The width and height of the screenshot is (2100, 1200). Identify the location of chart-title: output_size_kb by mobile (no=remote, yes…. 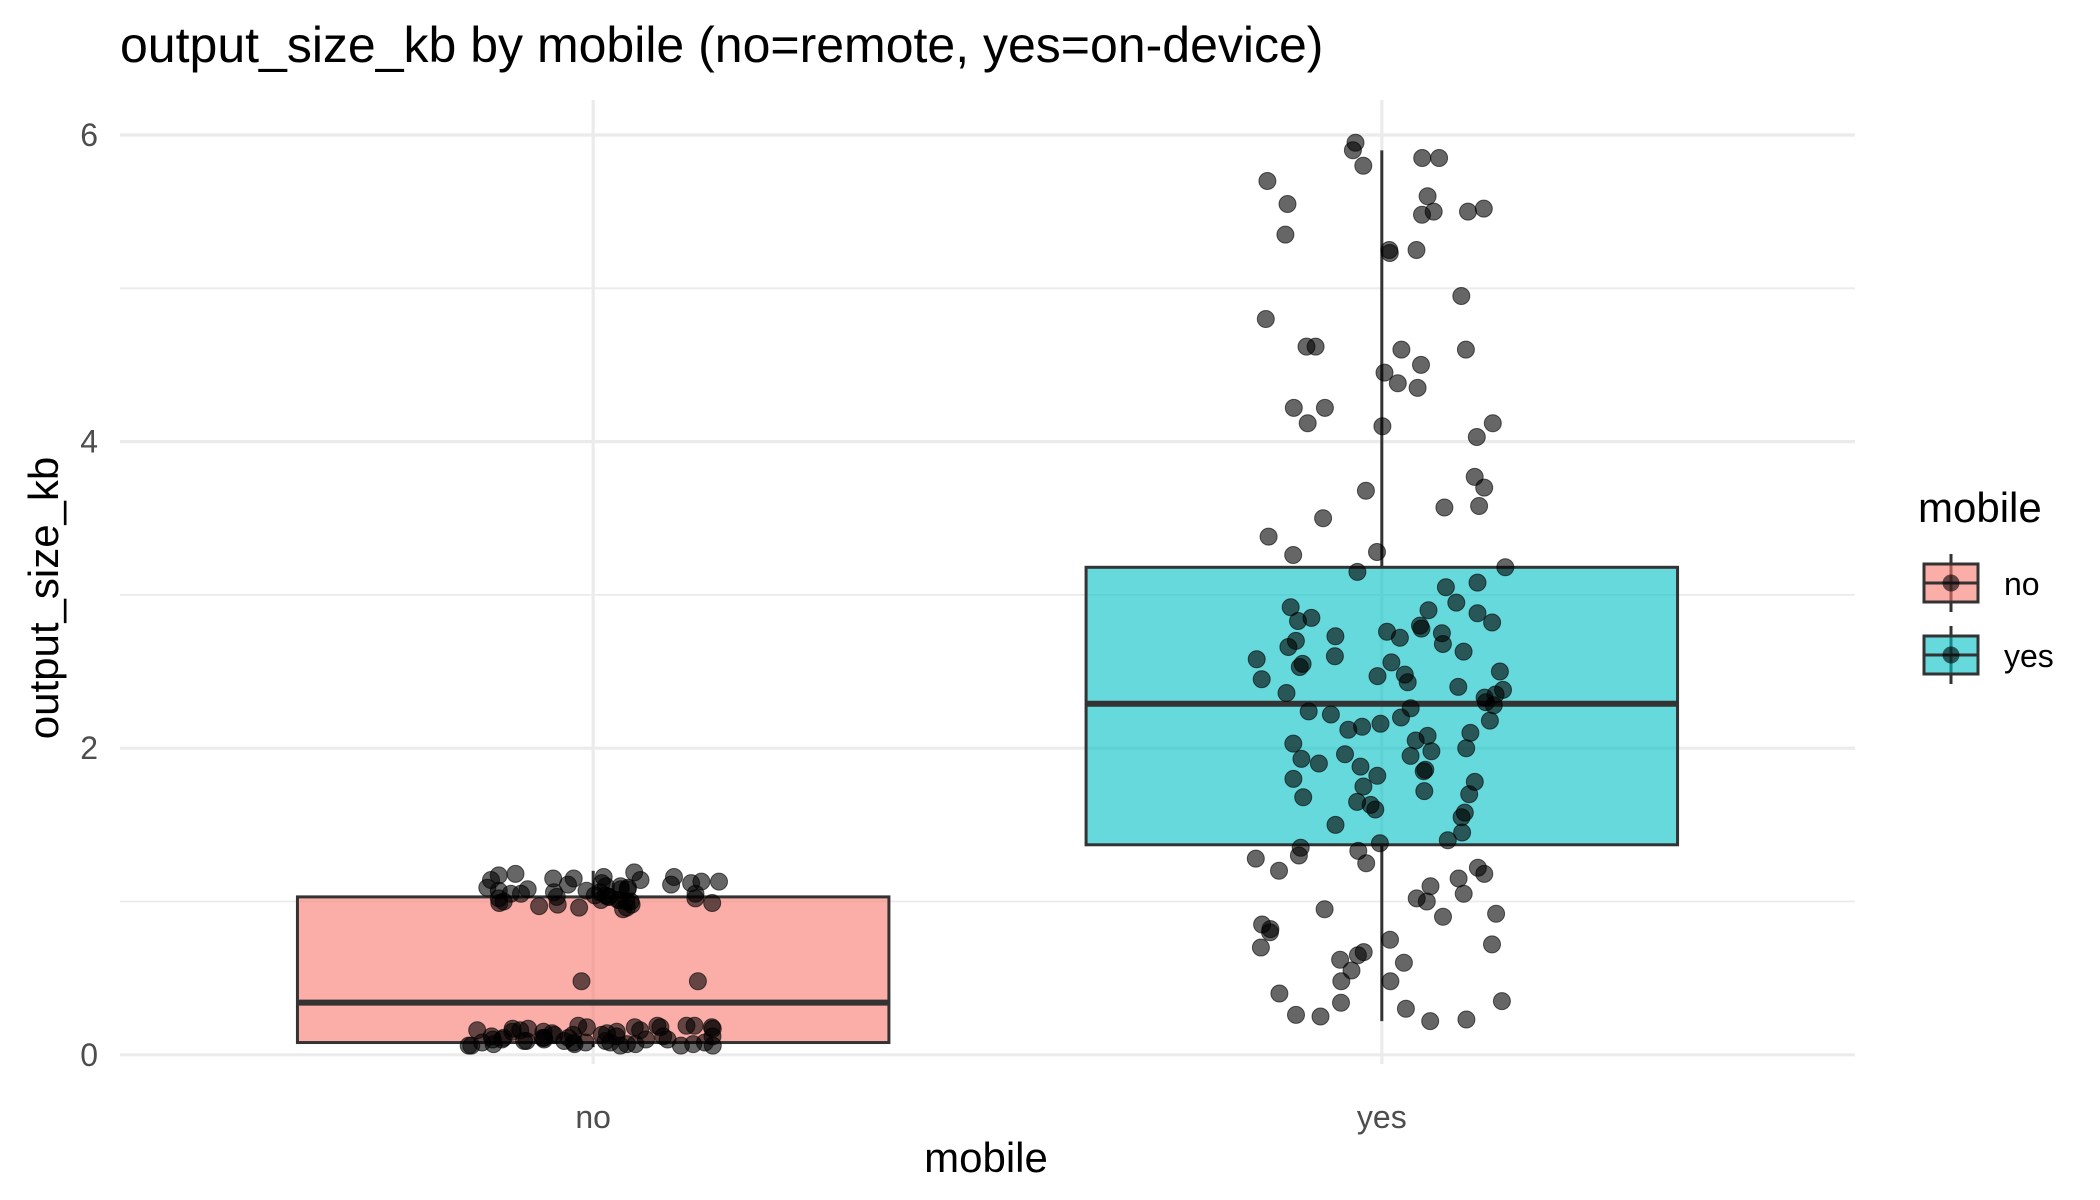
(721, 45).